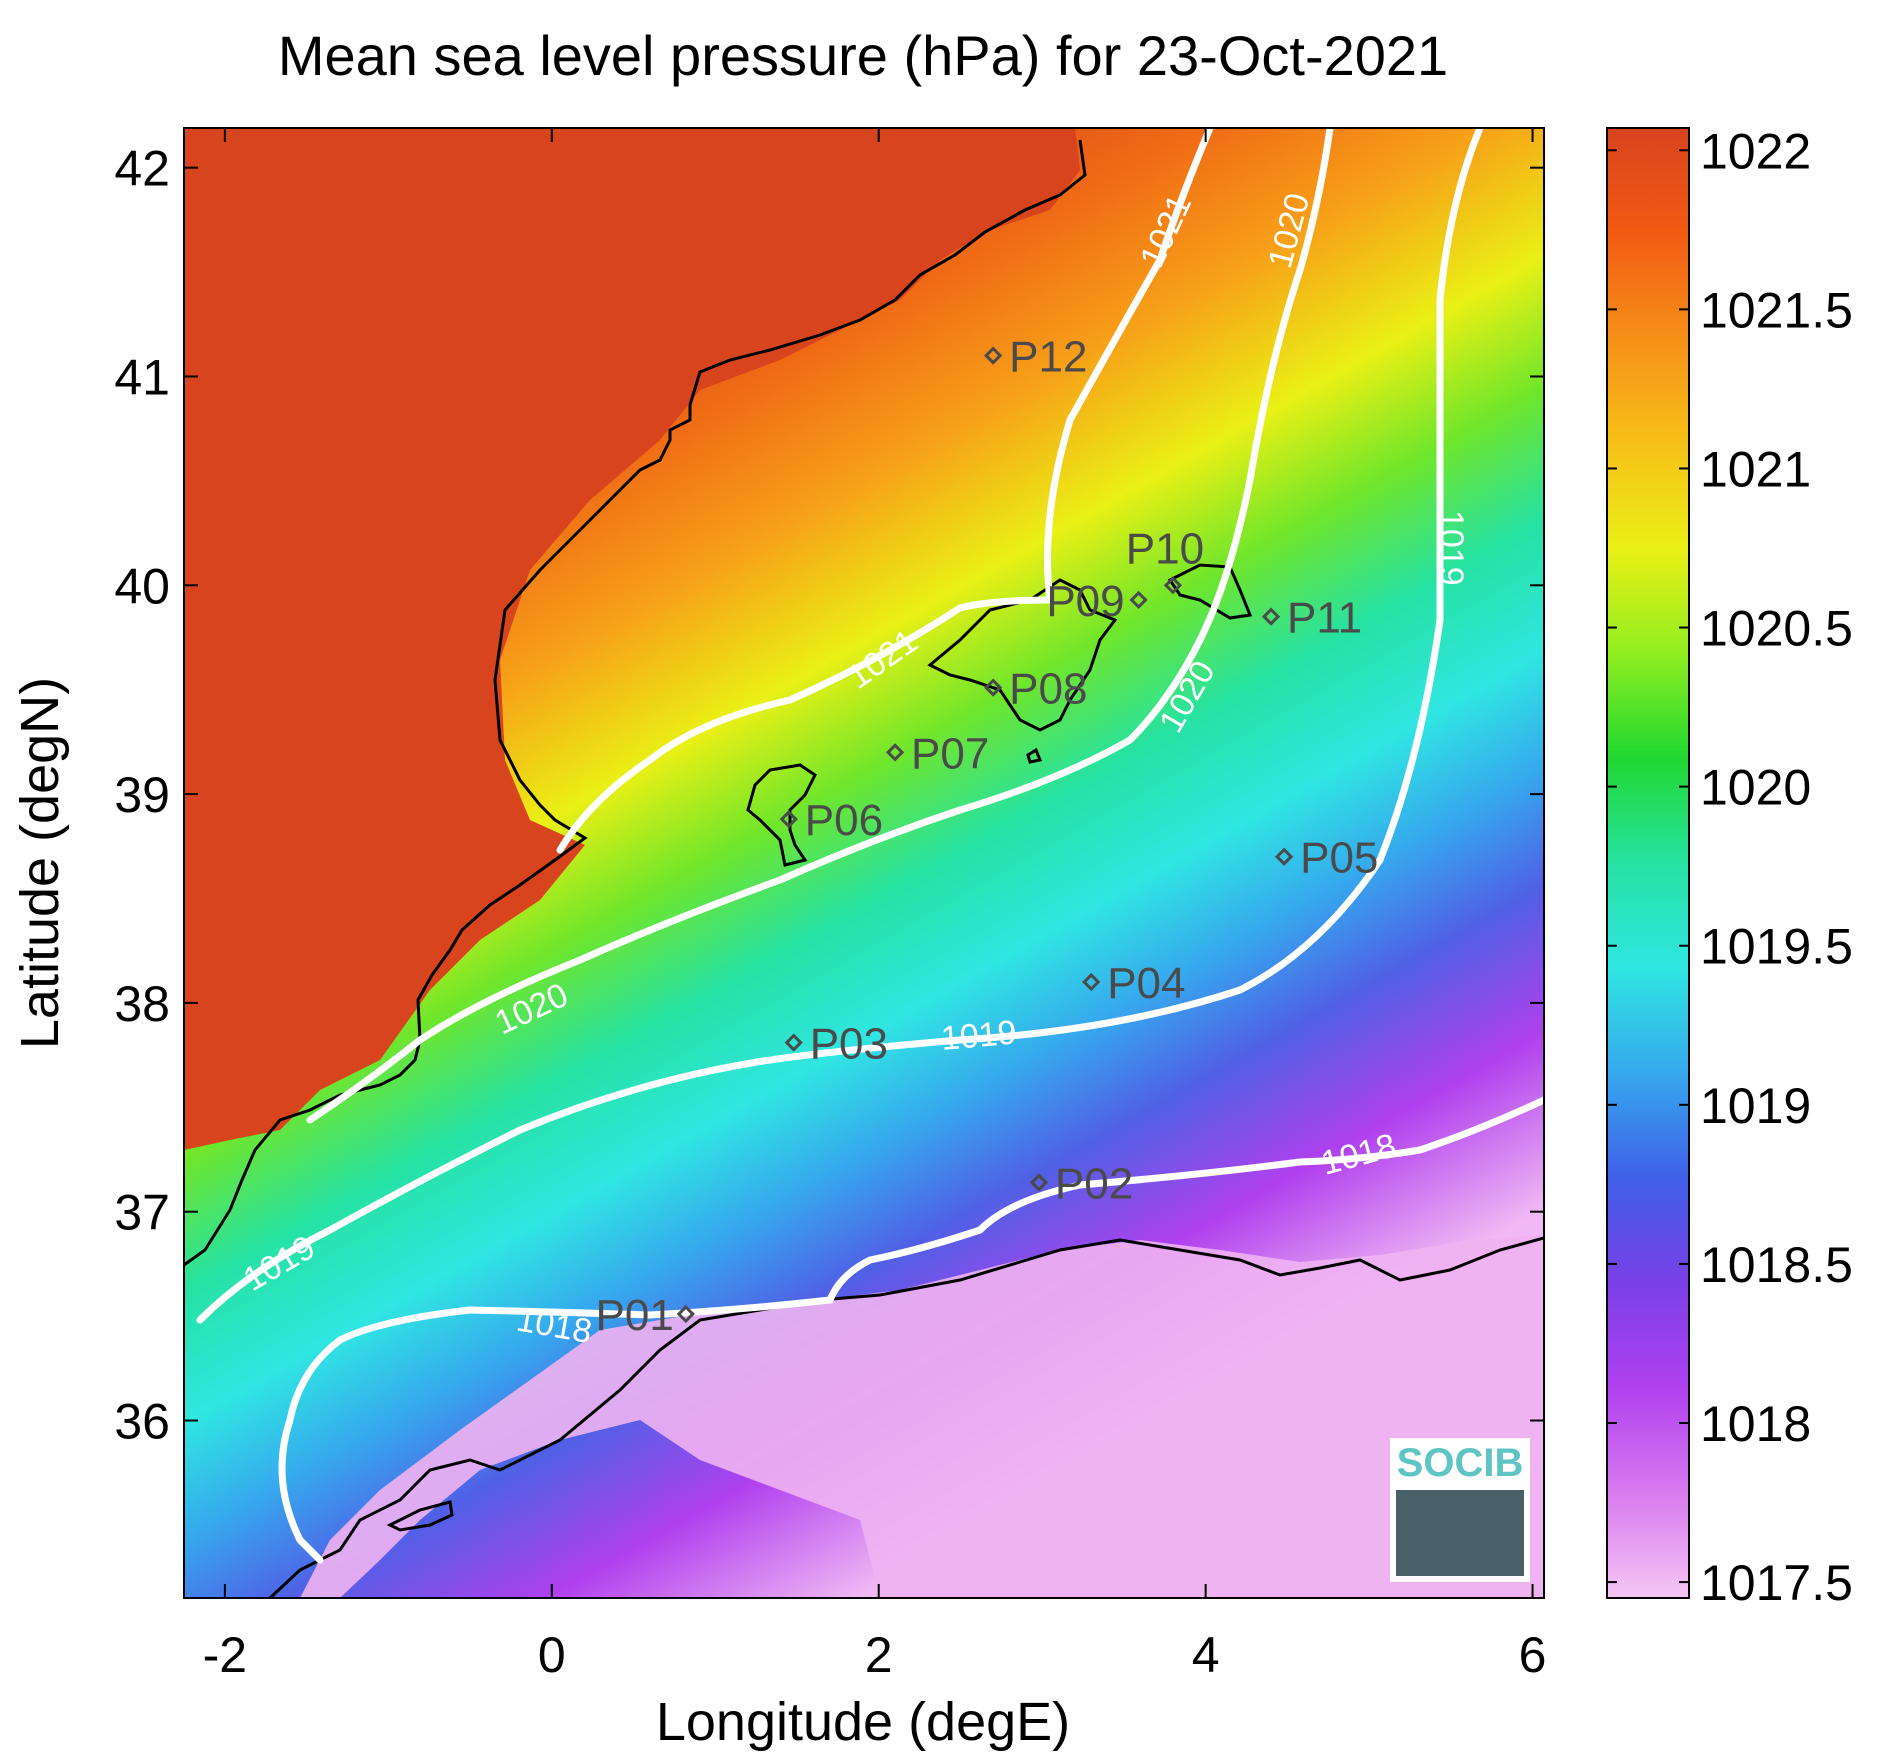  Describe the element at coordinates (40, 863) in the screenshot. I see `y-axis-label: Latitude (degN)` at that location.